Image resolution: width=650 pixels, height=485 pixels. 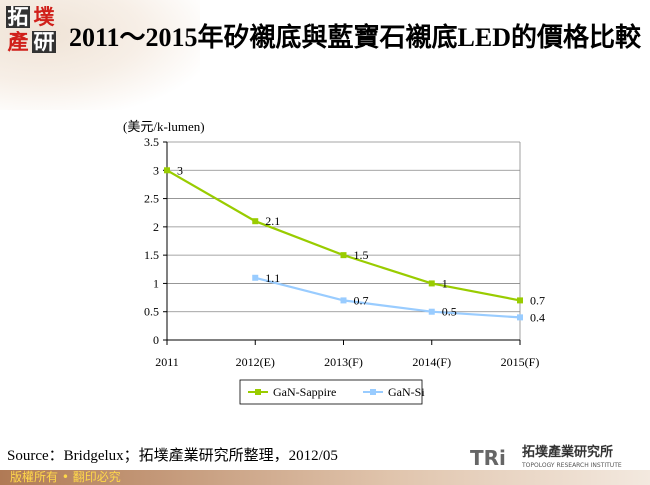 What do you see at coordinates (18, 42) in the screenshot?
I see `logo-char: 產` at bounding box center [18, 42].